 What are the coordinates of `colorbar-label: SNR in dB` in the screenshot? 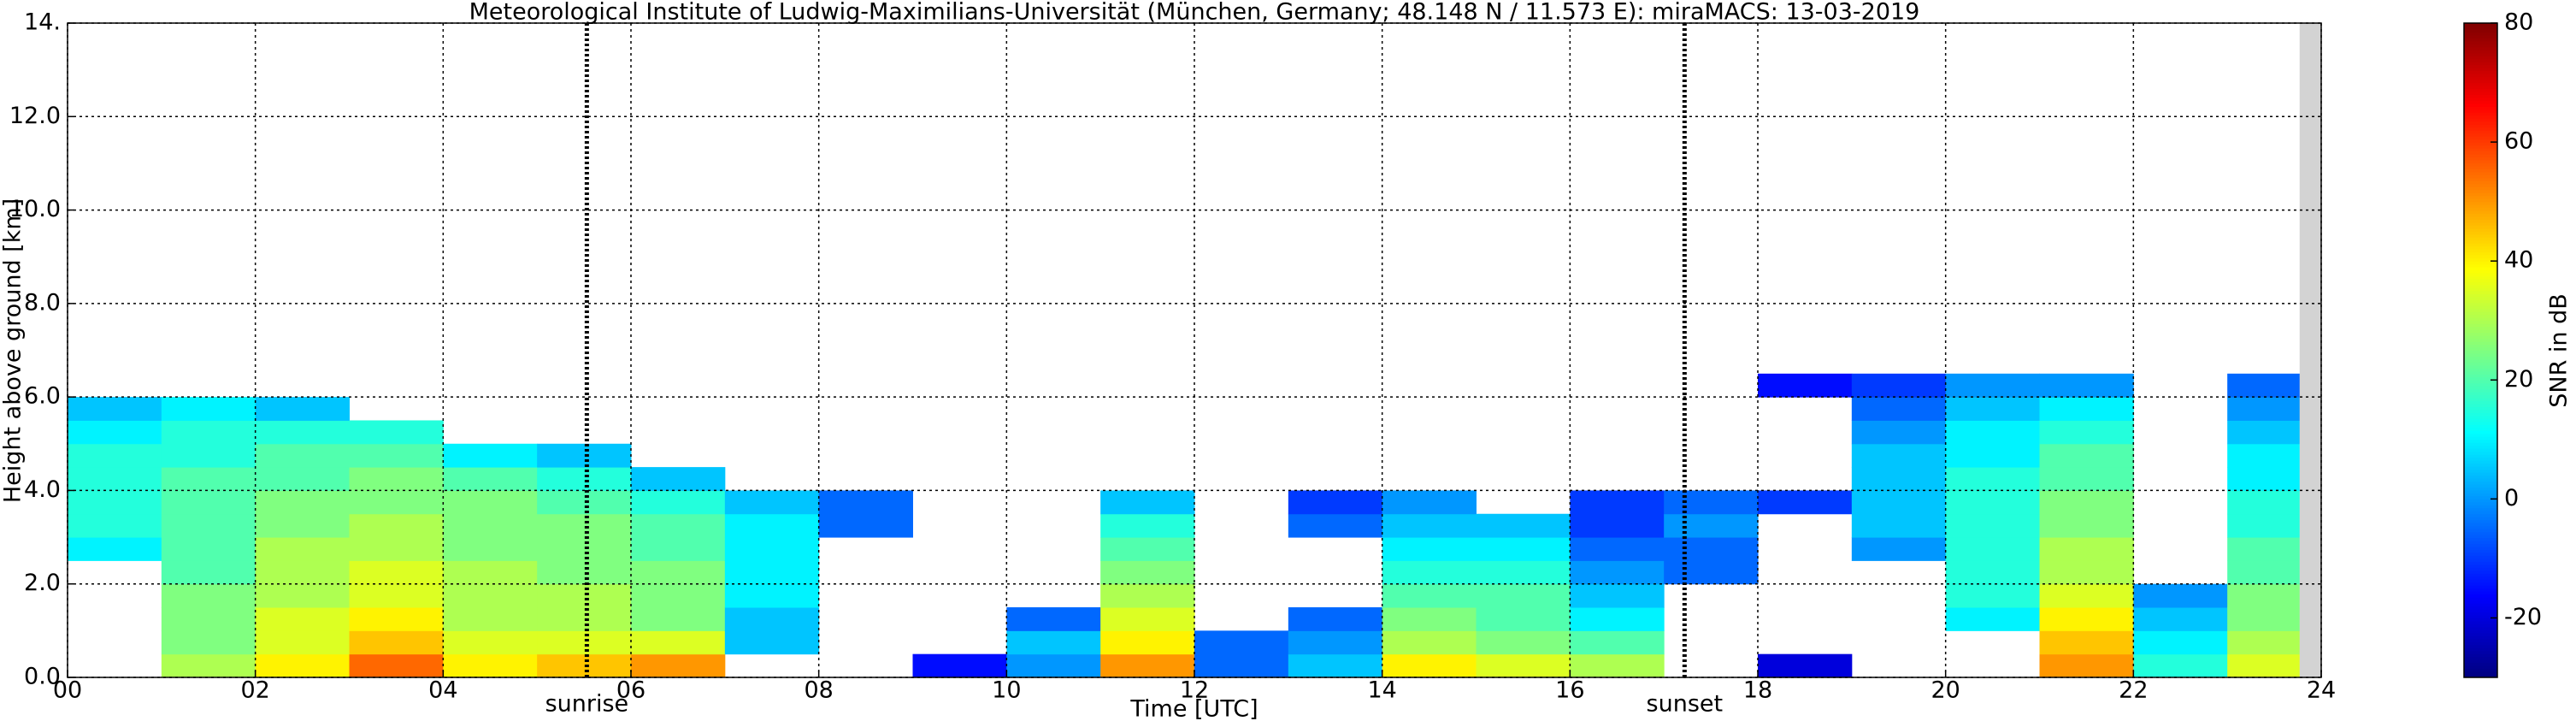 It's located at (2559, 350).